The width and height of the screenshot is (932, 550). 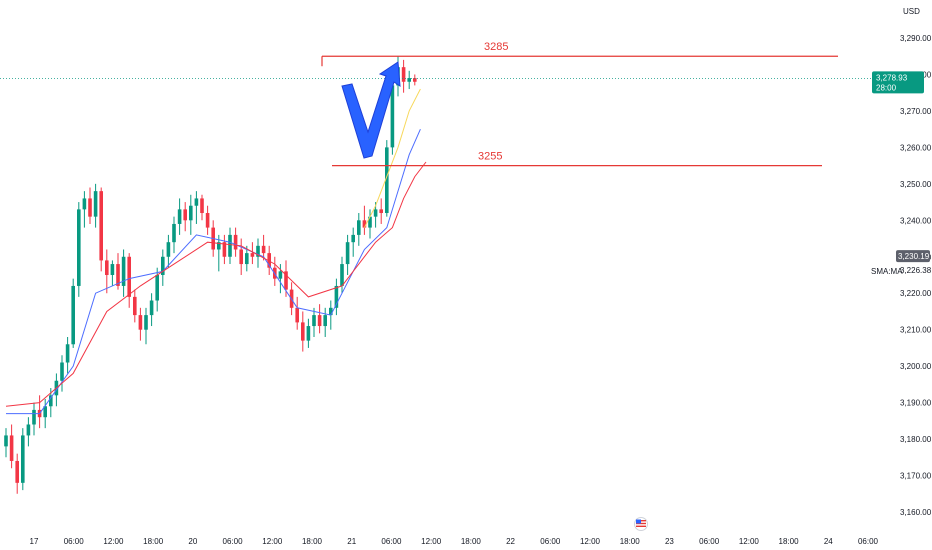 What do you see at coordinates (916, 403) in the screenshot?
I see `y-tick-label: 3,190.00` at bounding box center [916, 403].